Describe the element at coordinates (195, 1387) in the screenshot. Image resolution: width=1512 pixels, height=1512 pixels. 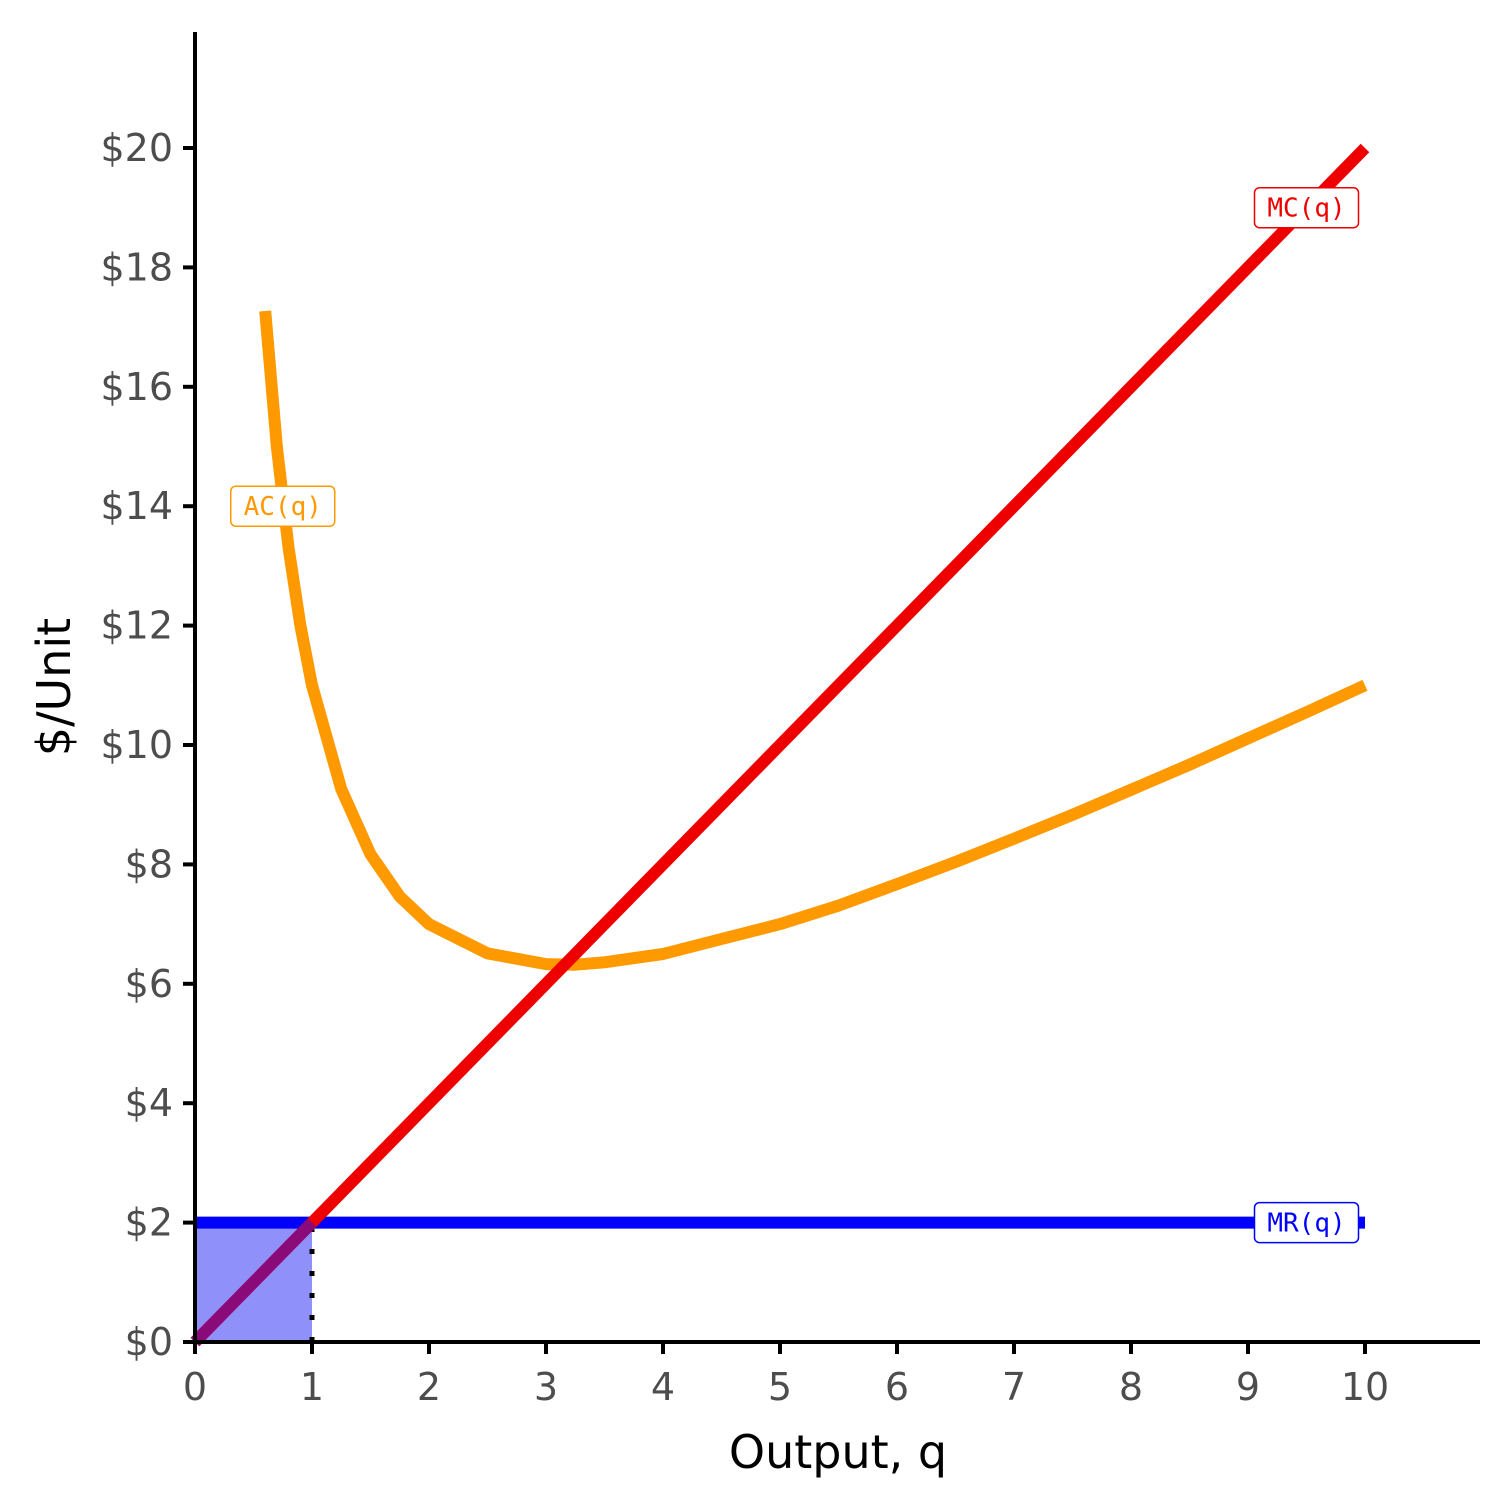
I see `x-tick-label: 0` at that location.